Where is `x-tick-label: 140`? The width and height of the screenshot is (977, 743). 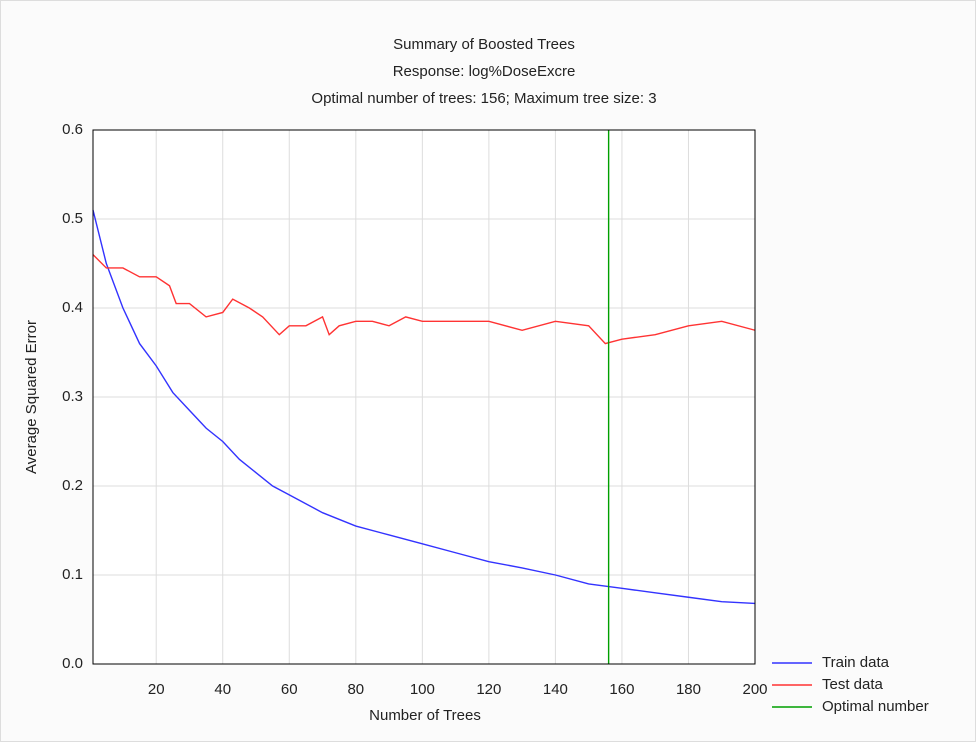
x-tick-label: 140 is located at coordinates (555, 689).